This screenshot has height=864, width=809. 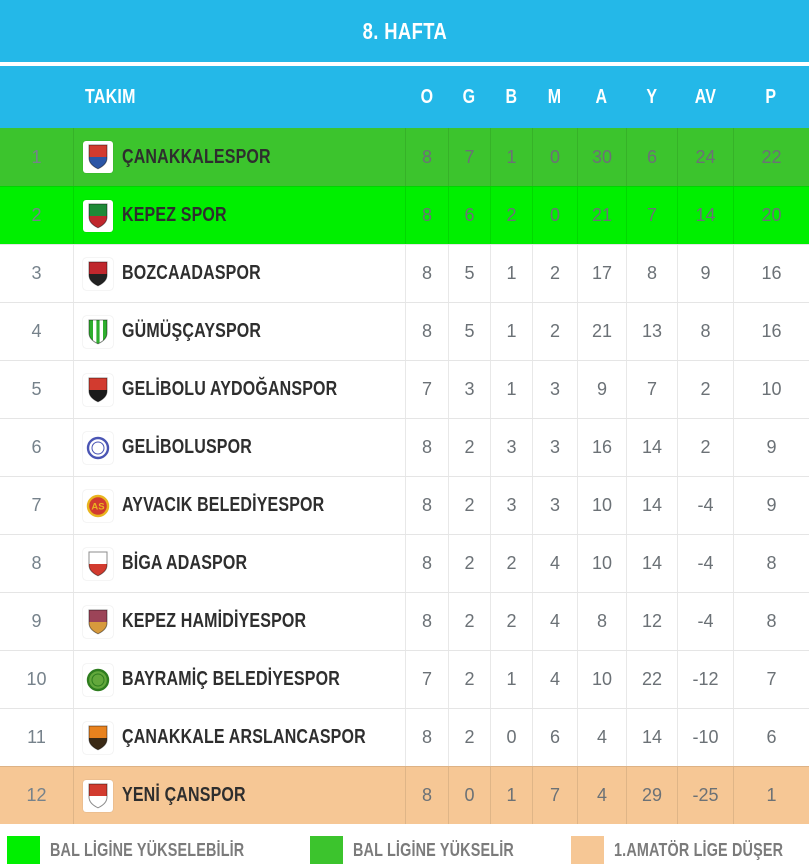 What do you see at coordinates (404, 273) in the screenshot?
I see `table-row: 3 BOZCAADASPOR 8 5 1 2 17 8 9 16` at bounding box center [404, 273].